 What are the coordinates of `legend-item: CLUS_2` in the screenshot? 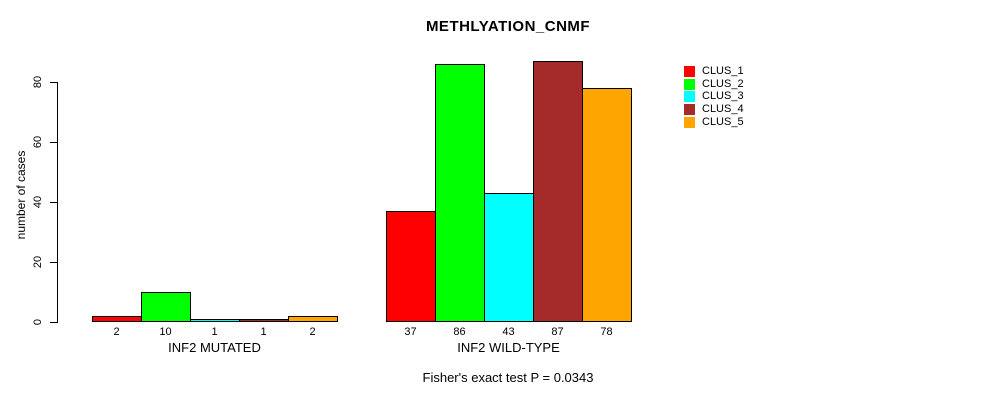 It's located at (714, 84).